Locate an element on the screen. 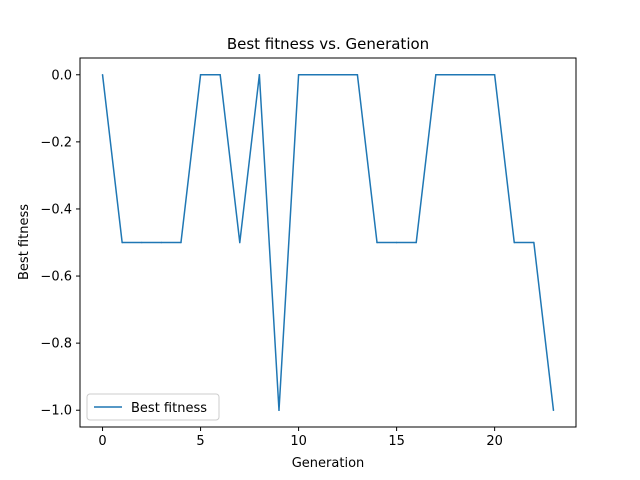 The height and width of the screenshot is (480, 640). y-tick-label: −0.2 is located at coordinates (56, 142).